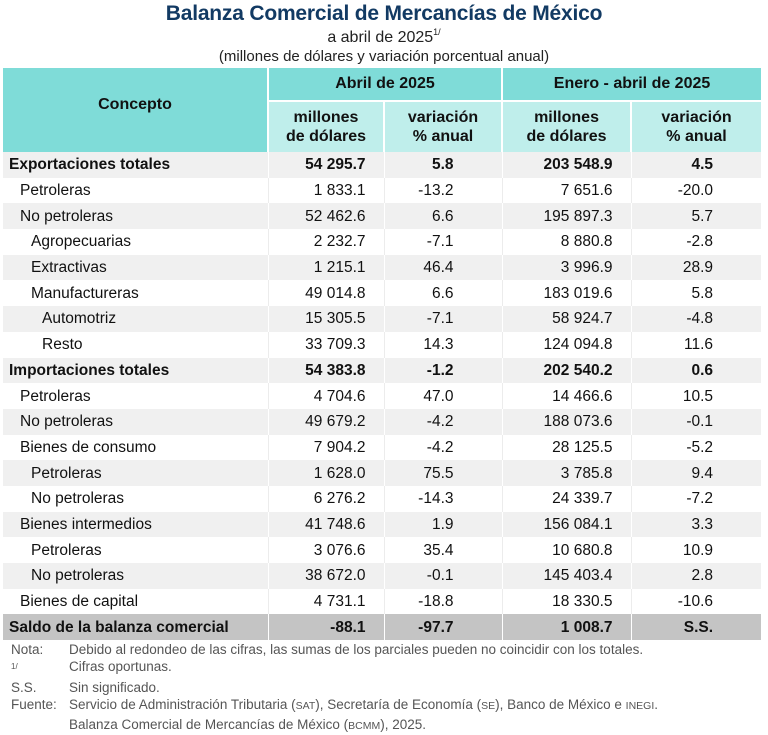 This screenshot has height=735, width=768. What do you see at coordinates (696, 344) in the screenshot?
I see `cell-value: 11.6` at bounding box center [696, 344].